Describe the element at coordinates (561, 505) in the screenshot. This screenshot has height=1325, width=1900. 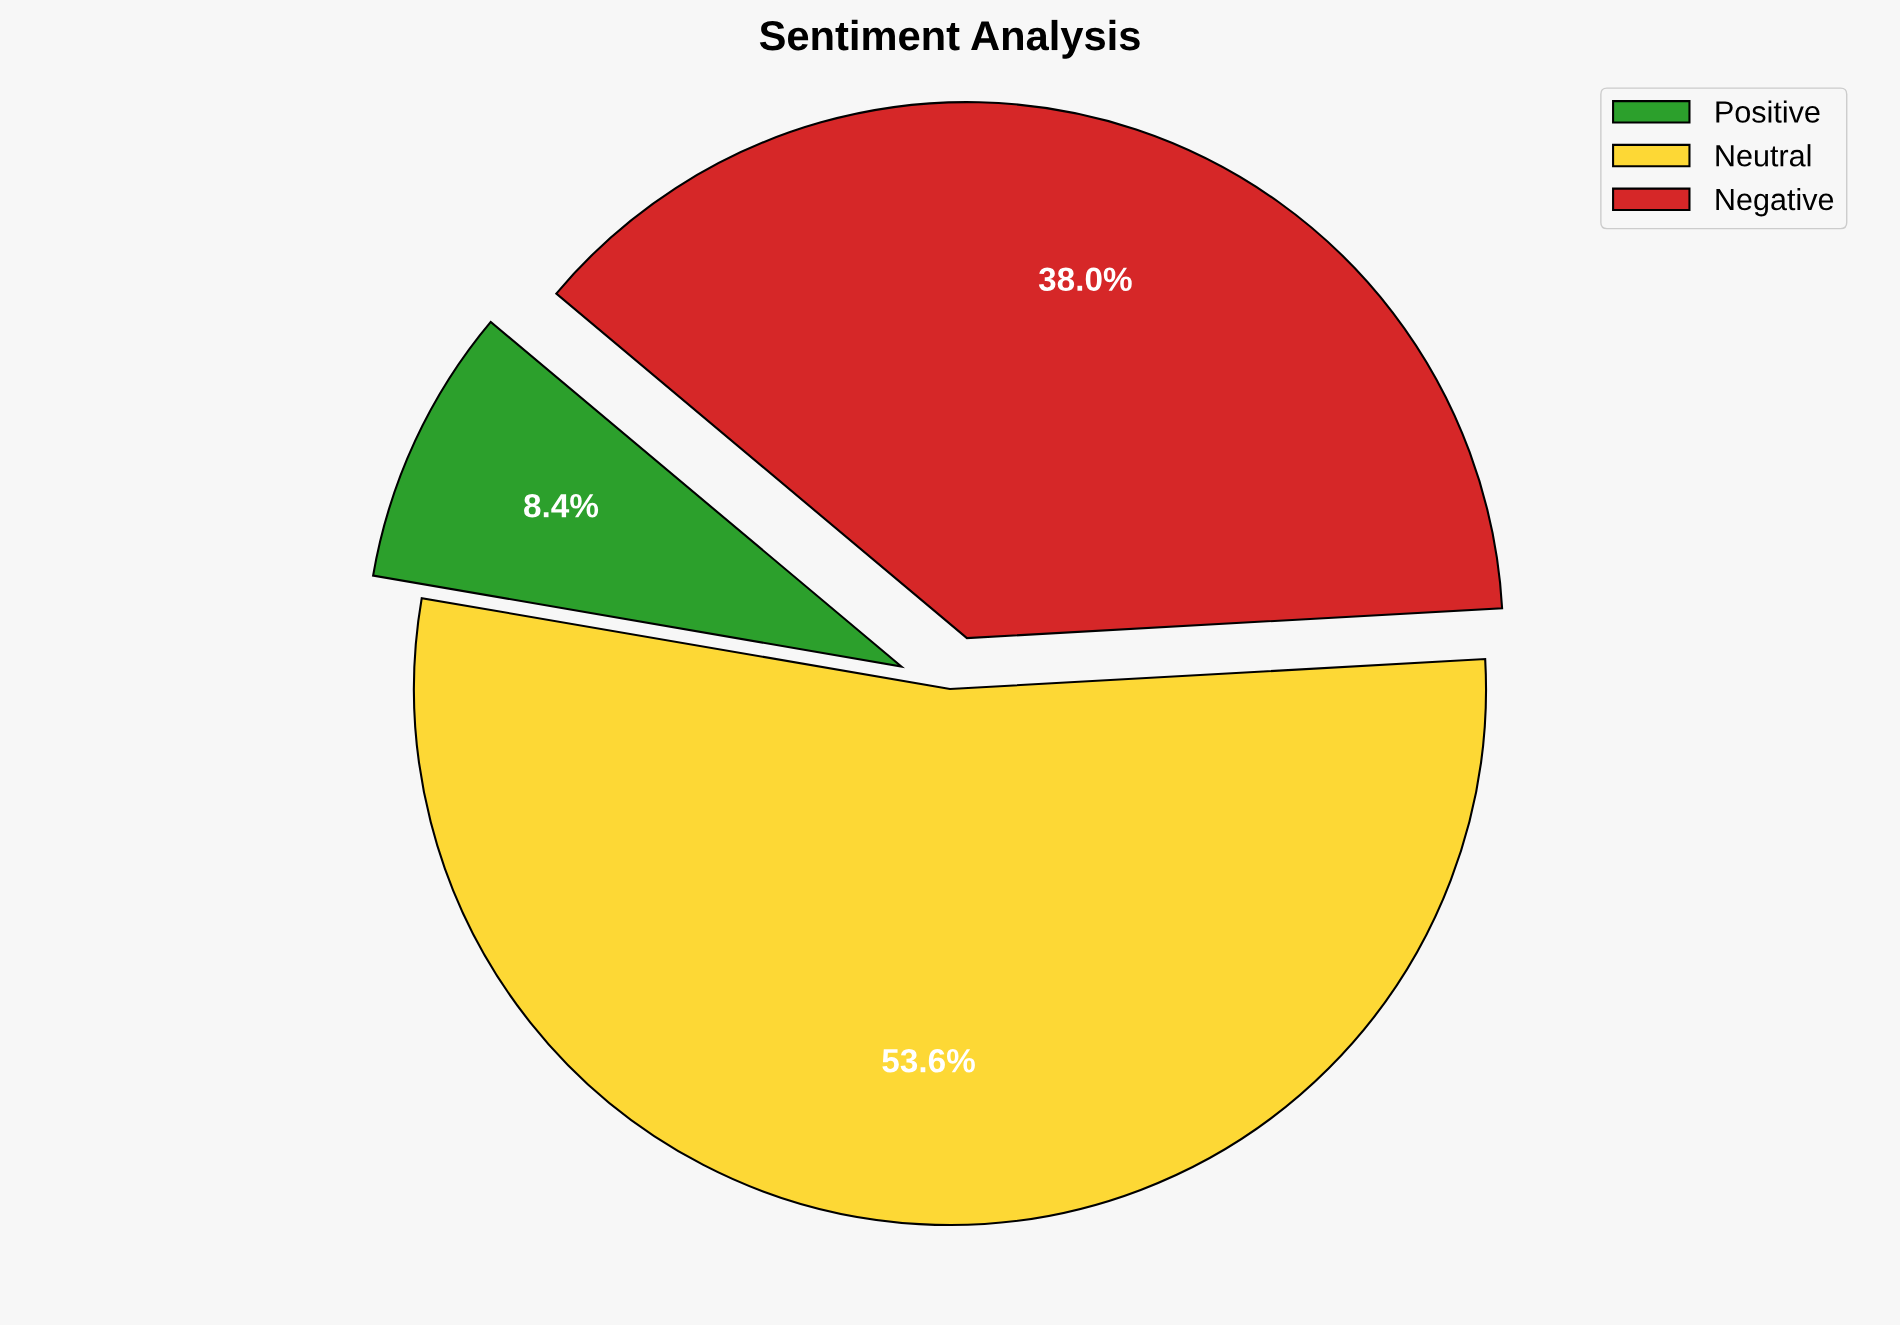
I see `data-label: 8.4%` at that location.